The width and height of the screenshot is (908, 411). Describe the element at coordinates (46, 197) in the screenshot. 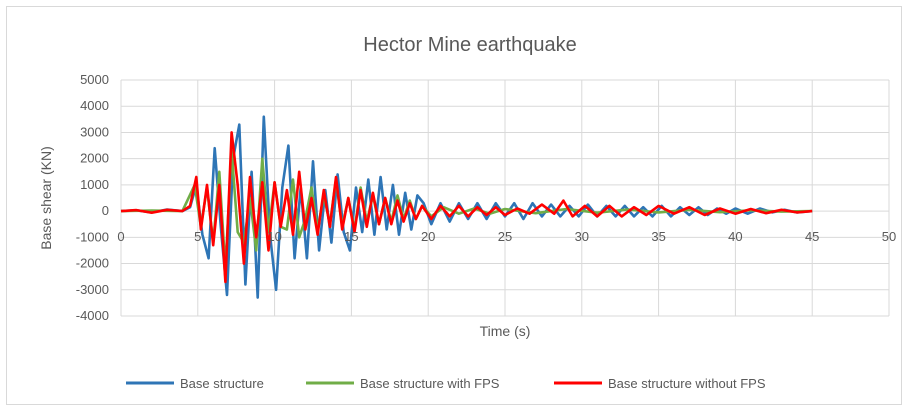

I see `y-axis-label: Base shear (KN)` at that location.